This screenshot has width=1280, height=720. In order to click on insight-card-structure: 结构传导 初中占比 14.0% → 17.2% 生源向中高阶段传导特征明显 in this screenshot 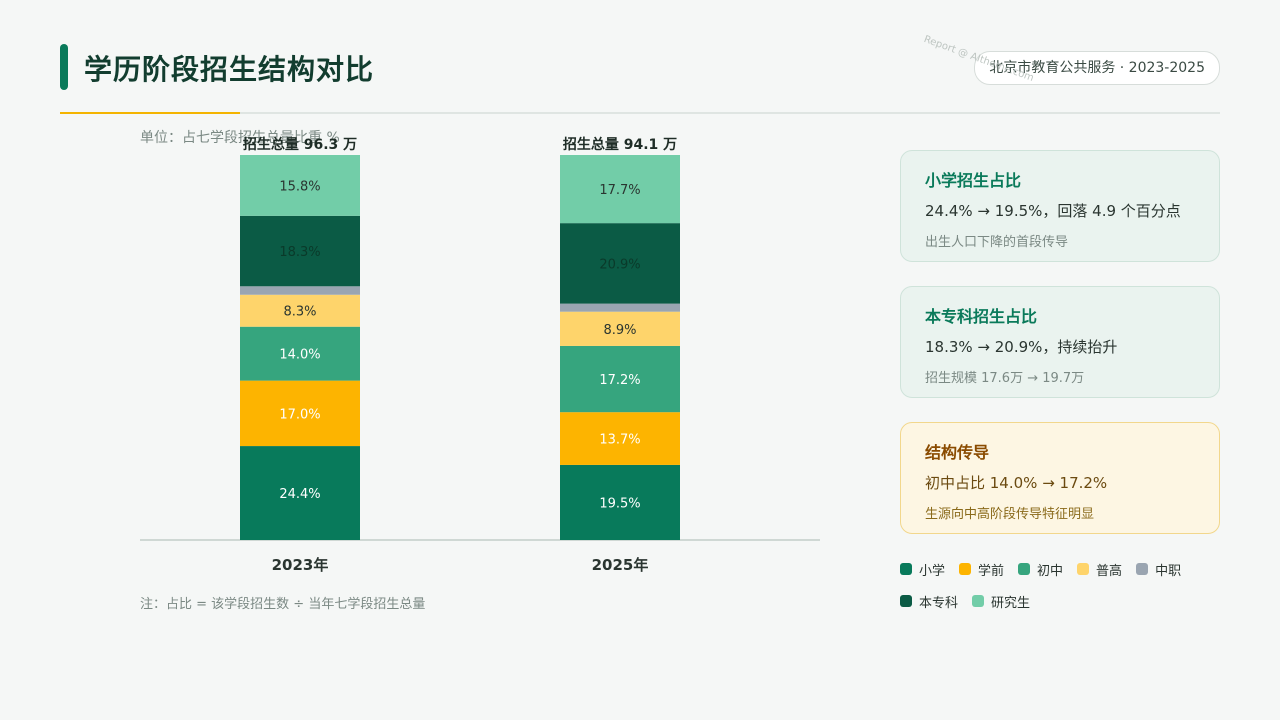, I will do `click(1060, 478)`.